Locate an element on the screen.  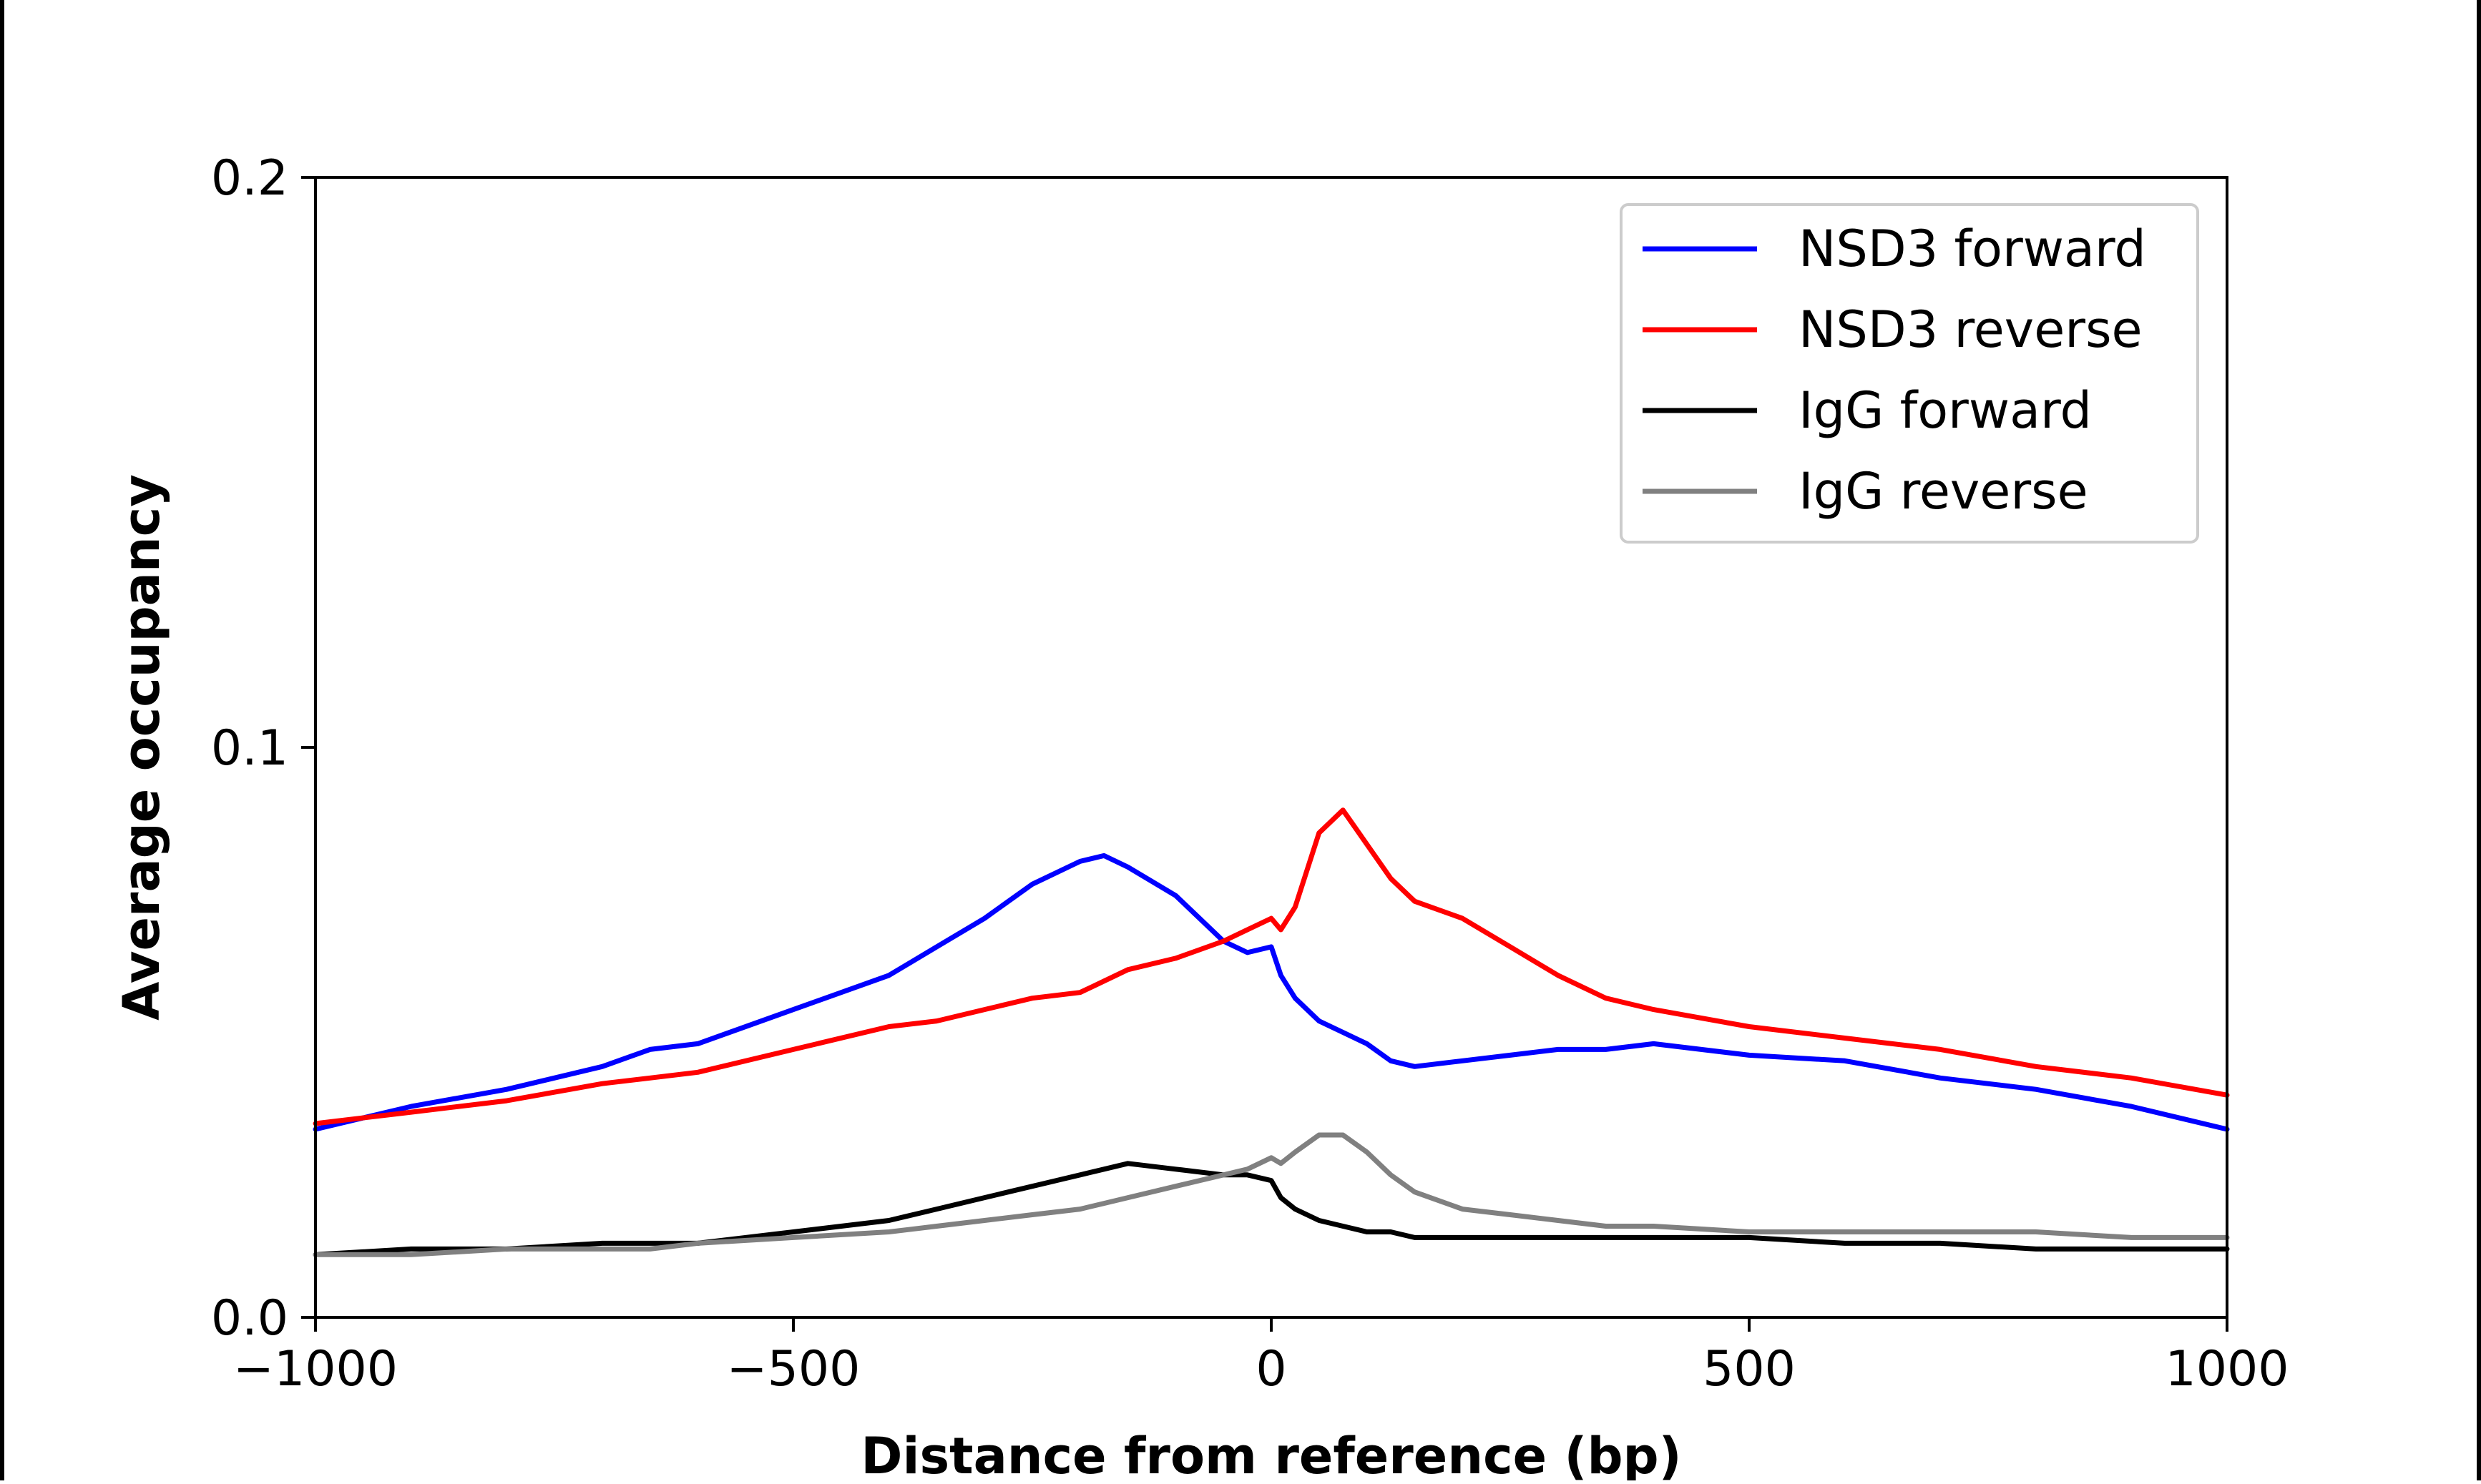
x-axis-label: Distance from reference (bp) is located at coordinates (1271, 1454).